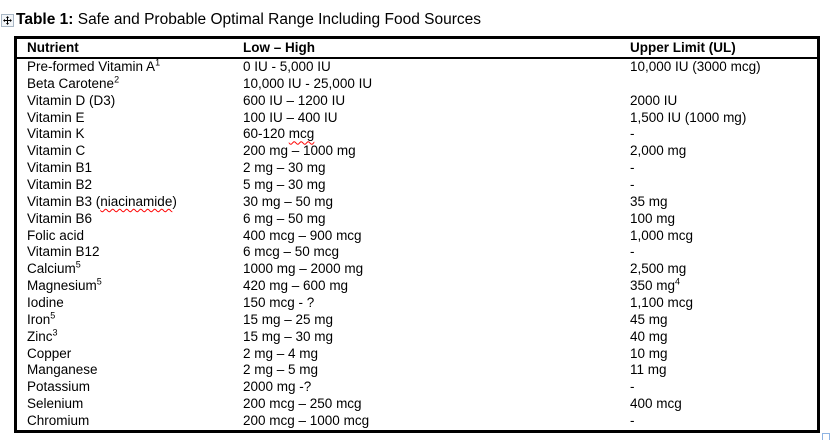  Describe the element at coordinates (417, 319) in the screenshot. I see `table-row: Iron5 15 mg – 25 mg 45 mg` at that location.